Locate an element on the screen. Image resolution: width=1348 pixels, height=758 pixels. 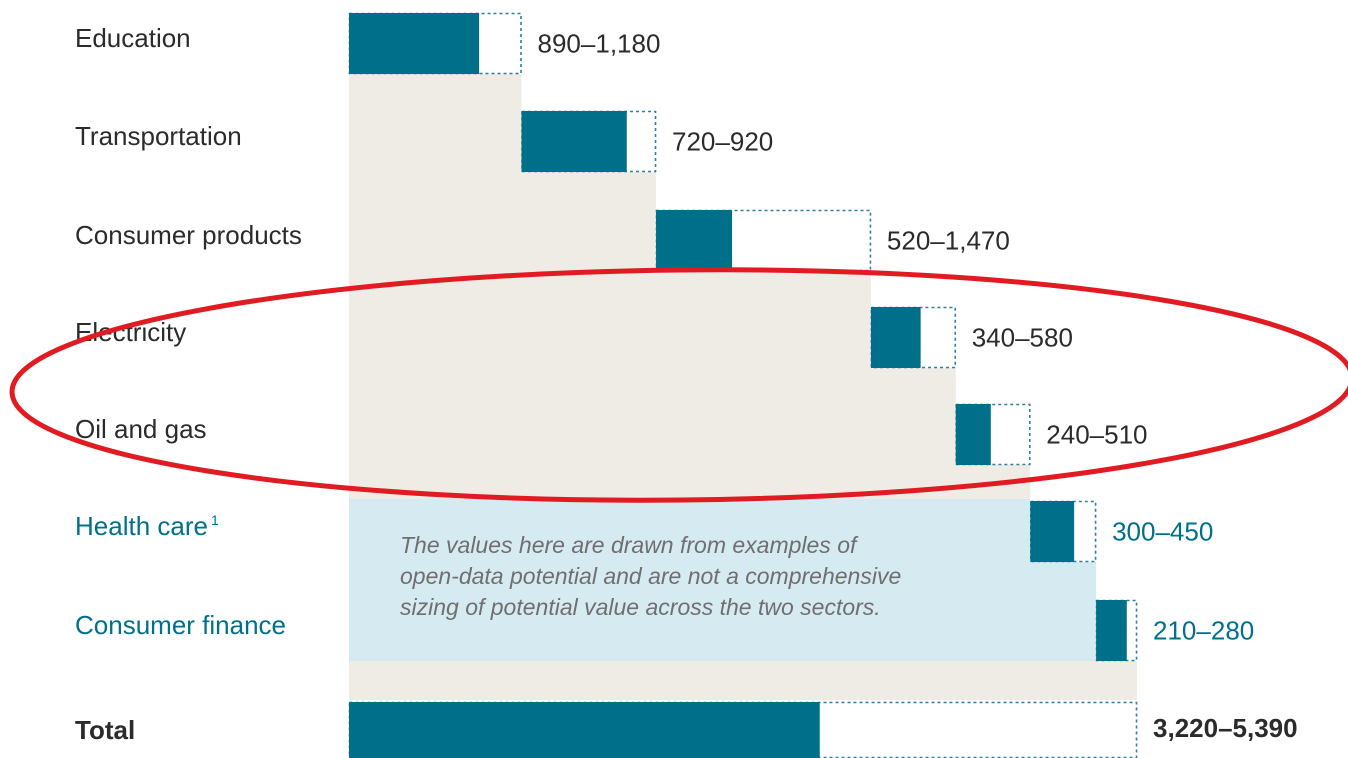
category-label: Education is located at coordinates (133, 38).